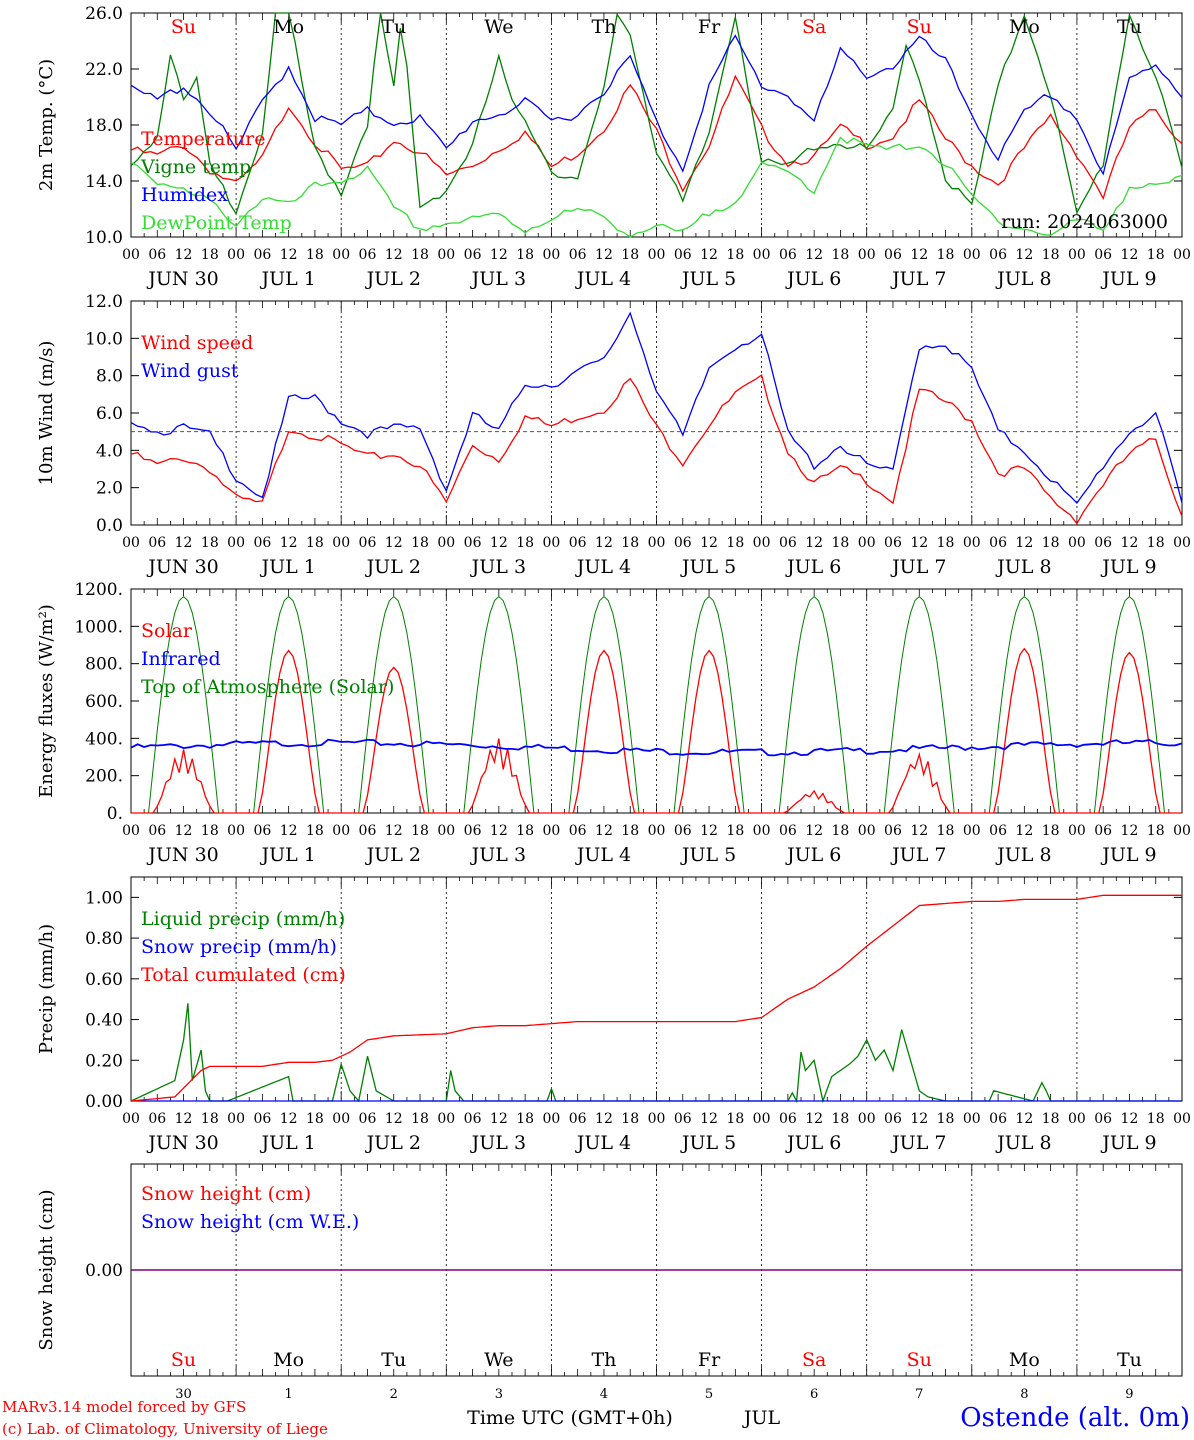 Image resolution: width=1194 pixels, height=1440 pixels. What do you see at coordinates (761, 1418) in the screenshot?
I see `month-label: JUL` at bounding box center [761, 1418].